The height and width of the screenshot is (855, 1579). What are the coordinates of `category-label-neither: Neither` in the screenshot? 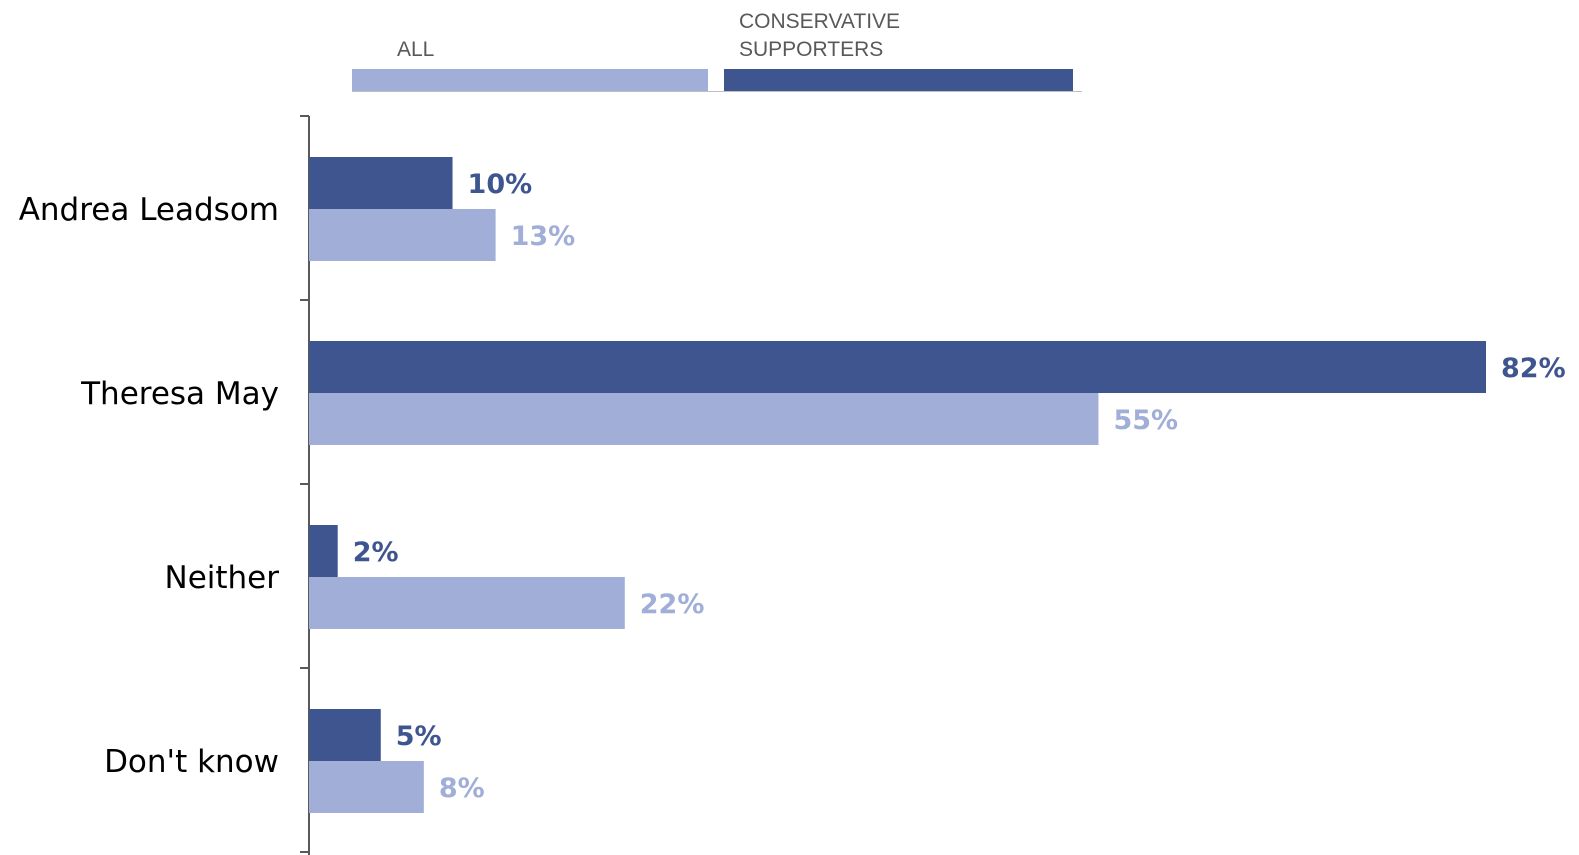 It's located at (222, 578).